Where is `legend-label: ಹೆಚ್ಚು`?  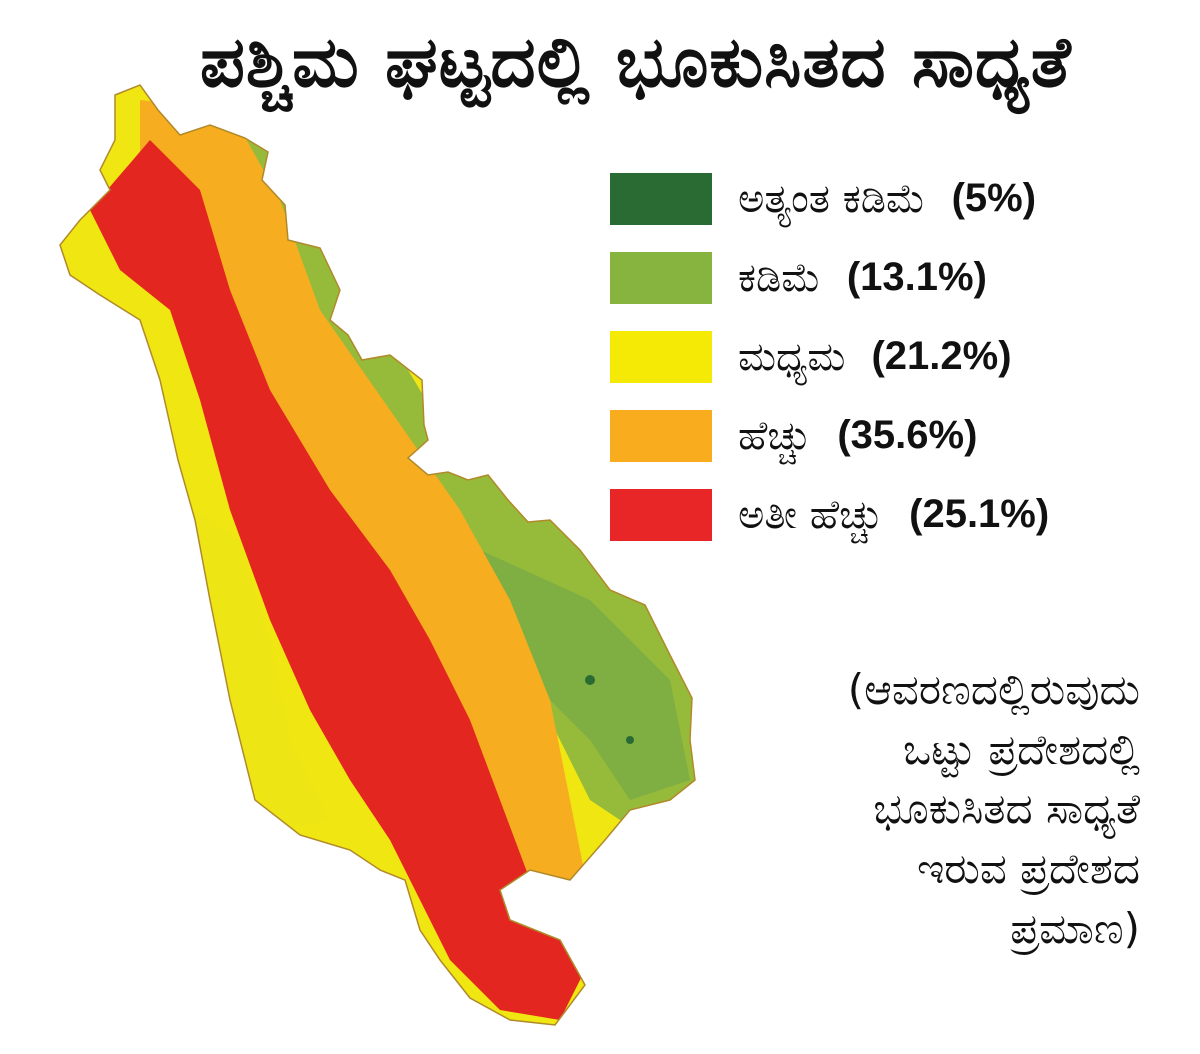
legend-label: ಹೆಚ್ಚು is located at coordinates (775, 436).